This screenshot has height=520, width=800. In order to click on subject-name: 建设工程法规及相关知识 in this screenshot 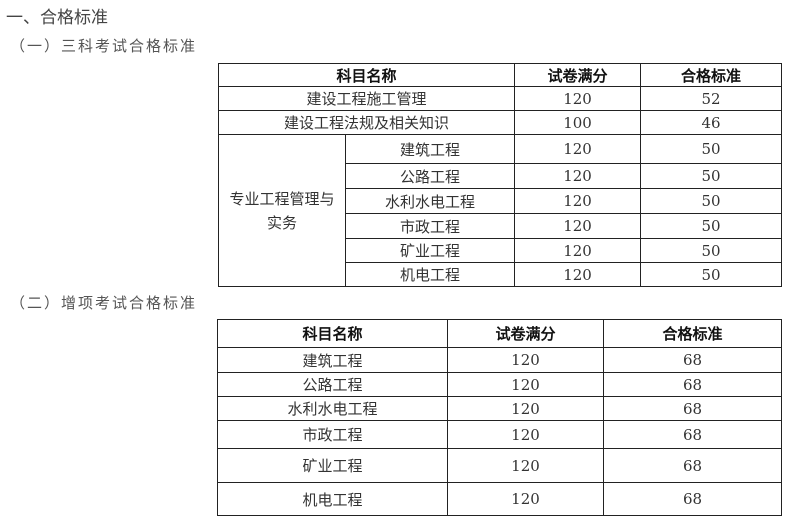, I will do `click(366, 122)`.